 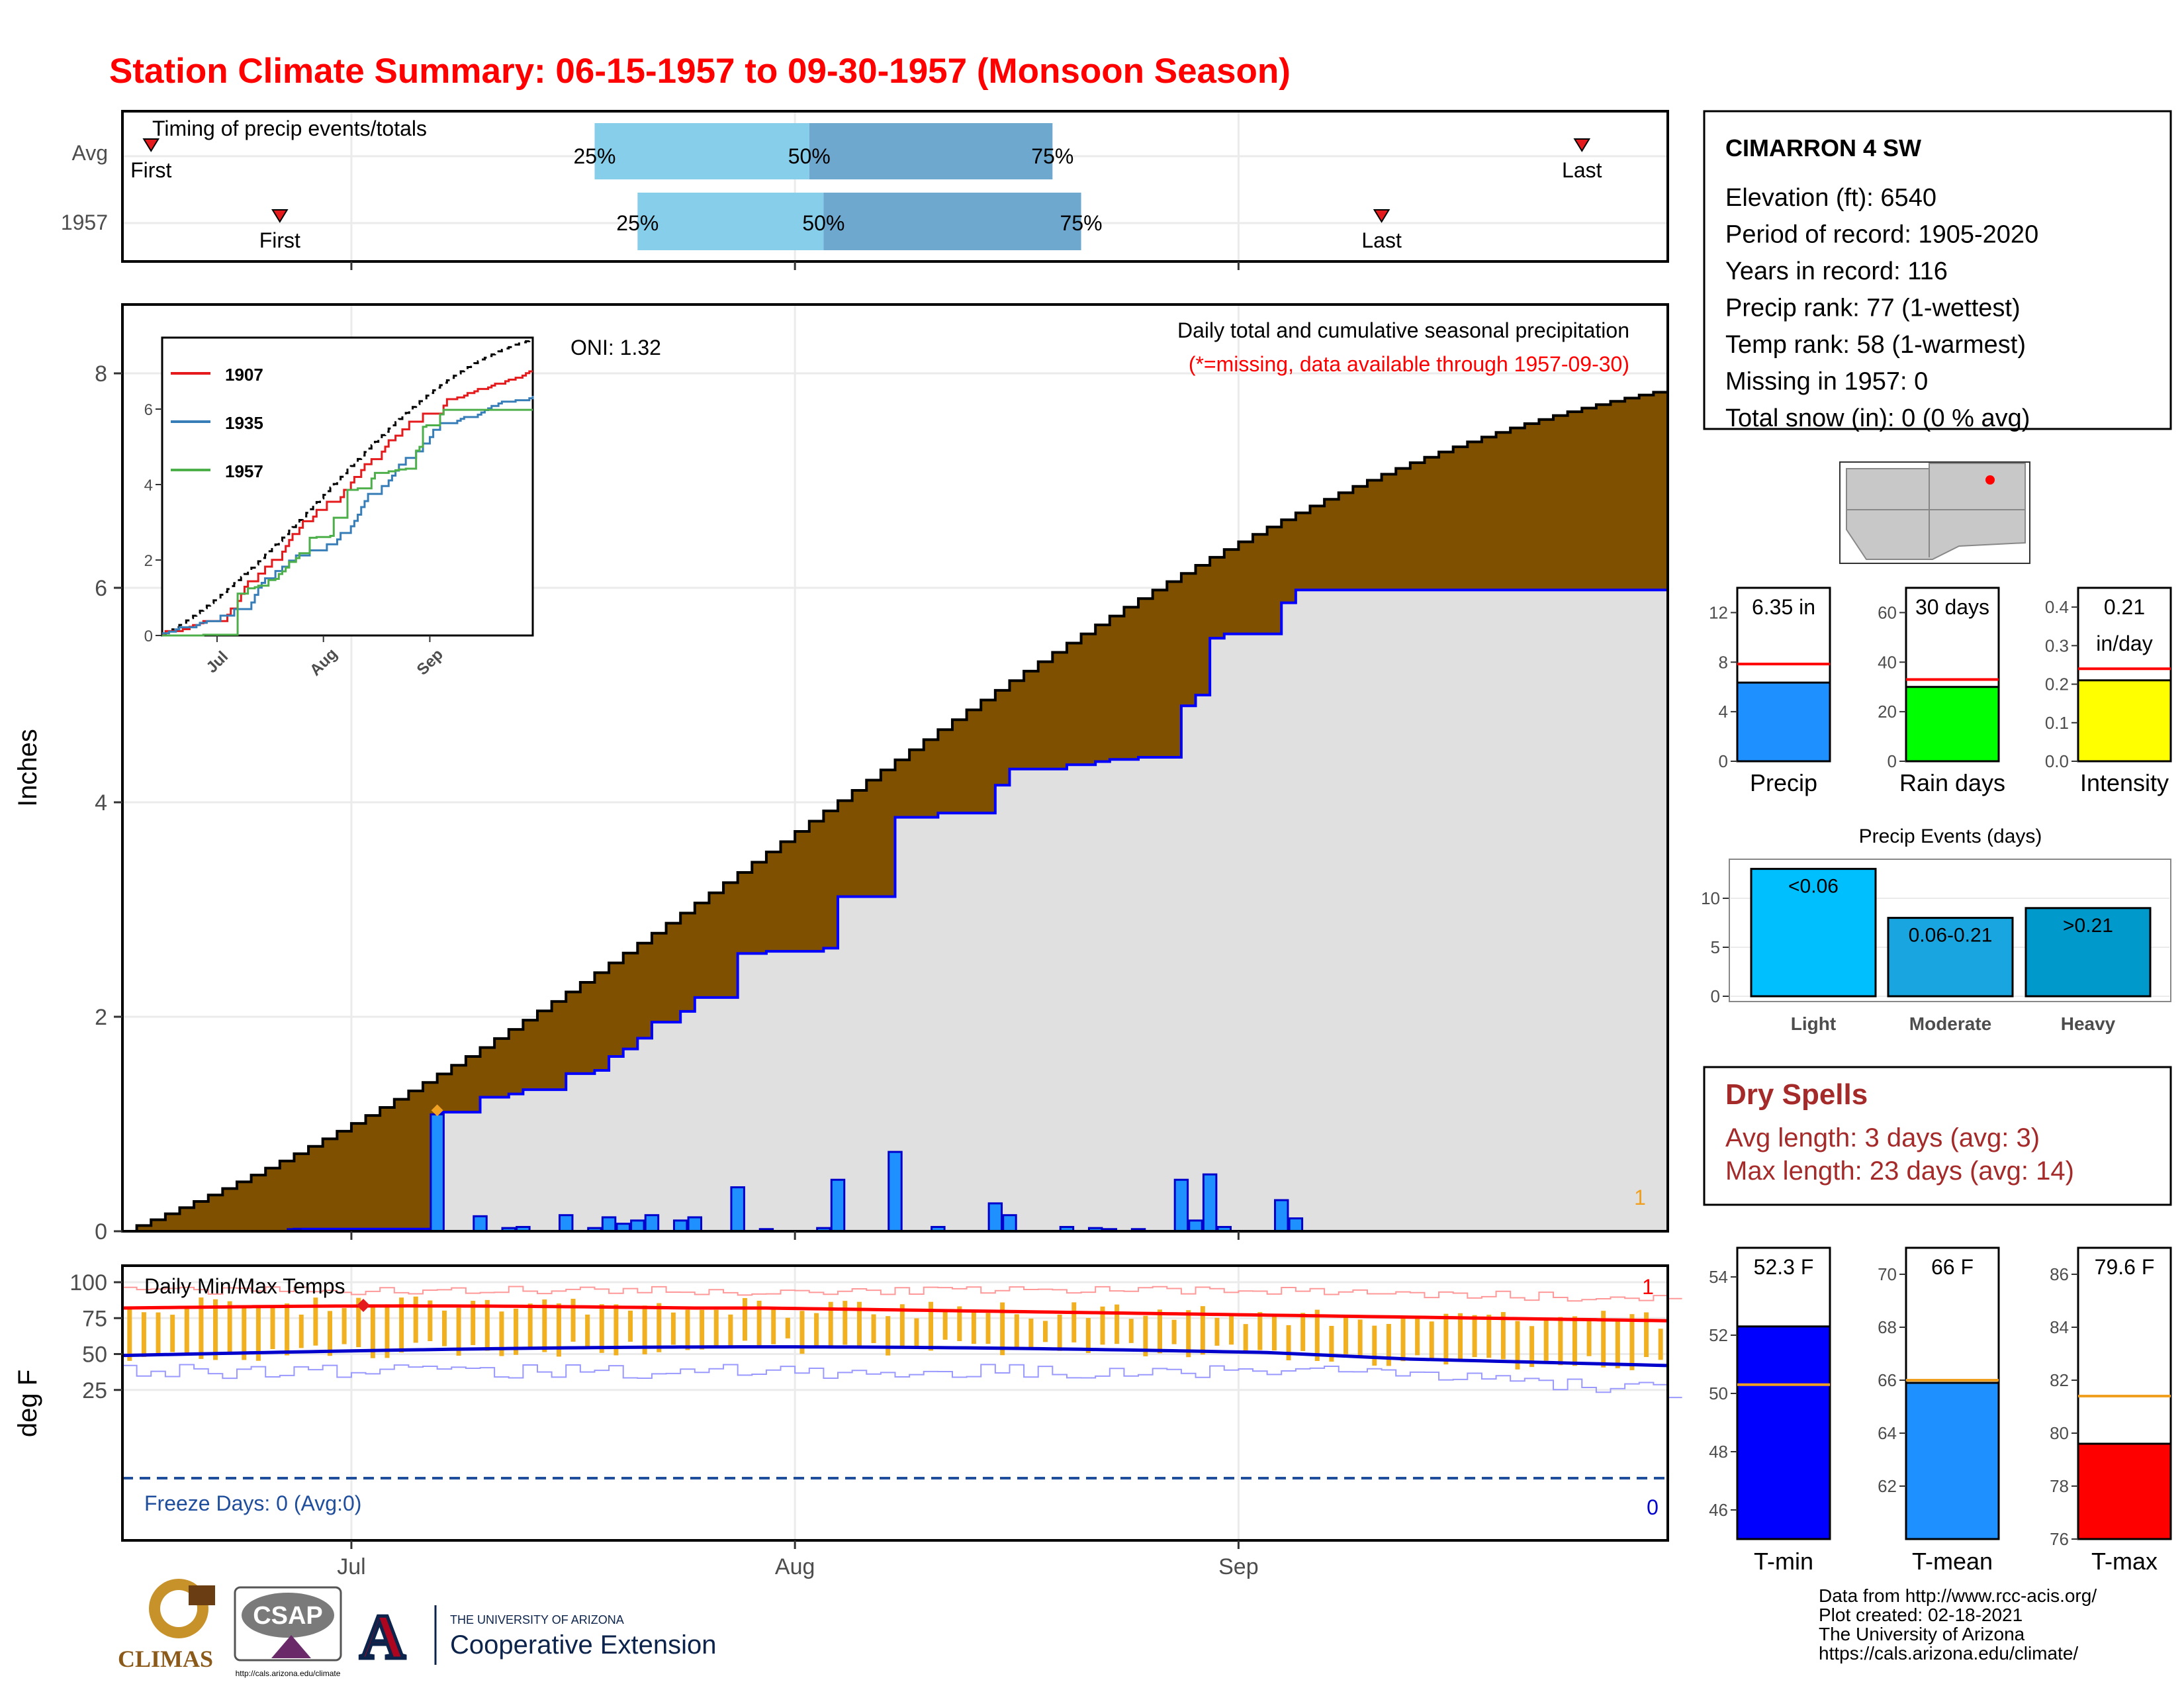 What do you see at coordinates (382, 1636) in the screenshot?
I see `ua-block-a: A` at bounding box center [382, 1636].